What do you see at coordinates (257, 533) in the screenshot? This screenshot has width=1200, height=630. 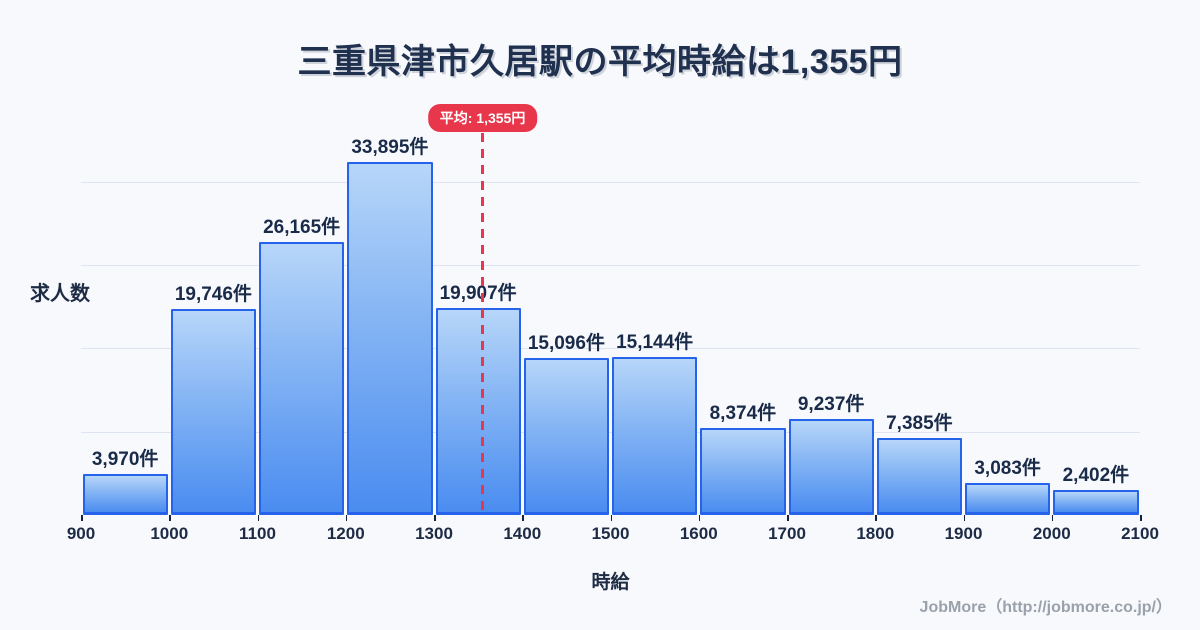 I see `x-tick-label: 1100` at bounding box center [257, 533].